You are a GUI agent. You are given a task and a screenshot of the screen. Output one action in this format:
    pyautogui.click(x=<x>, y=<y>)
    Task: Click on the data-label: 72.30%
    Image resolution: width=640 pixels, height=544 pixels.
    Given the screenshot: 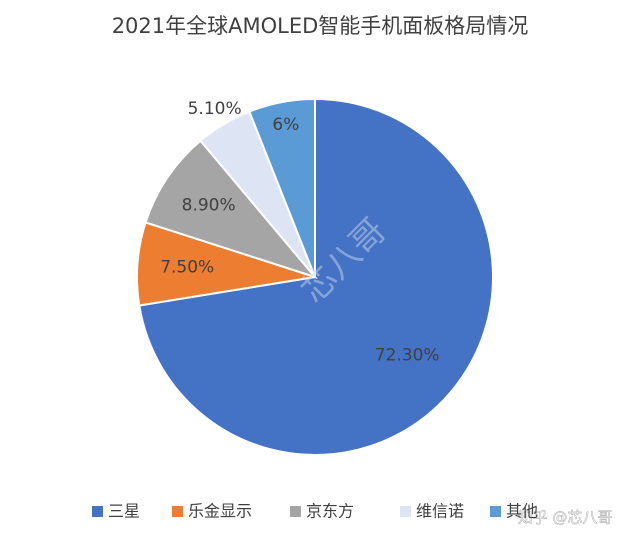 What is the action you would take?
    pyautogui.click(x=407, y=355)
    